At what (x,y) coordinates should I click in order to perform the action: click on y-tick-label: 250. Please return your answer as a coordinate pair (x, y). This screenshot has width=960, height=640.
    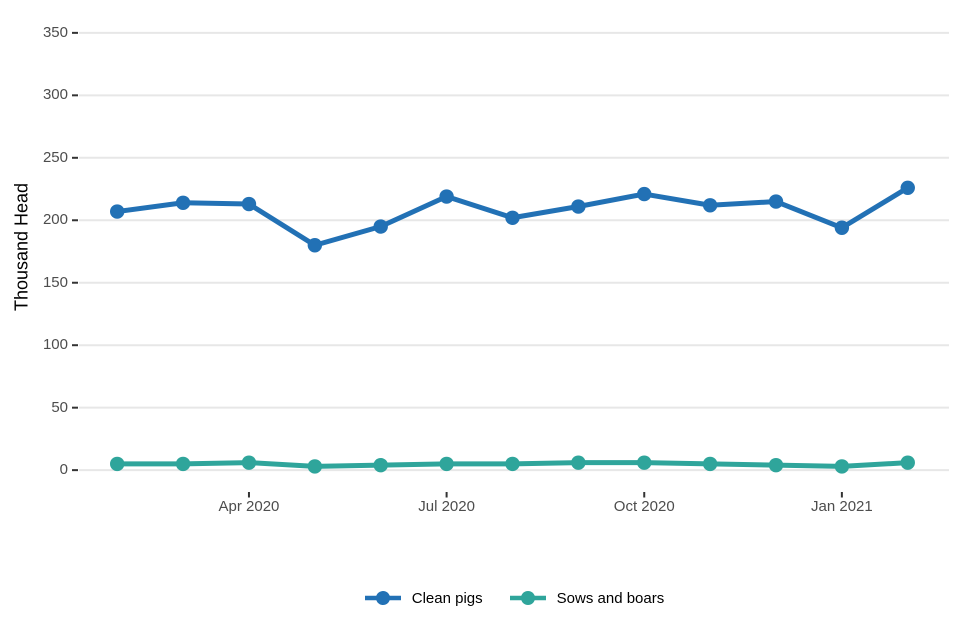
    Looking at the image, I should click on (55, 157).